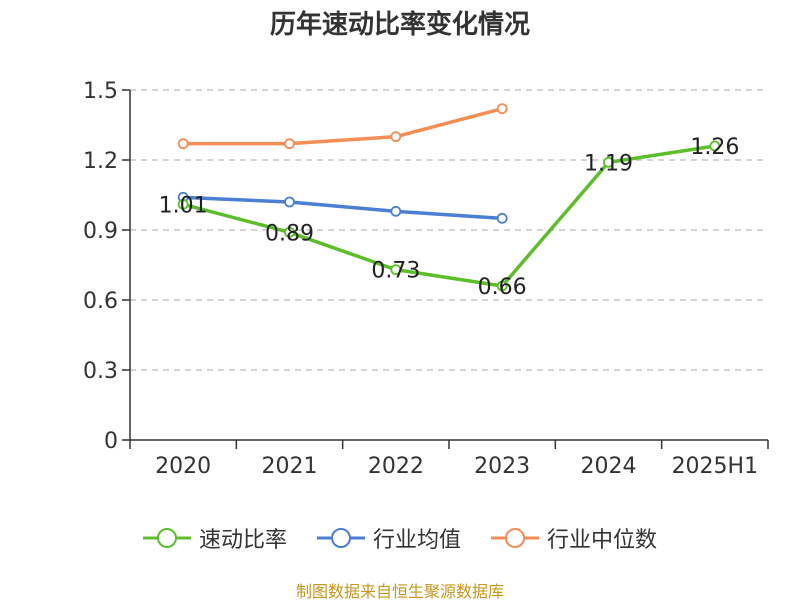 This screenshot has width=800, height=602. What do you see at coordinates (100, 91) in the screenshot?
I see `y-tick-label: 1.5` at bounding box center [100, 91].